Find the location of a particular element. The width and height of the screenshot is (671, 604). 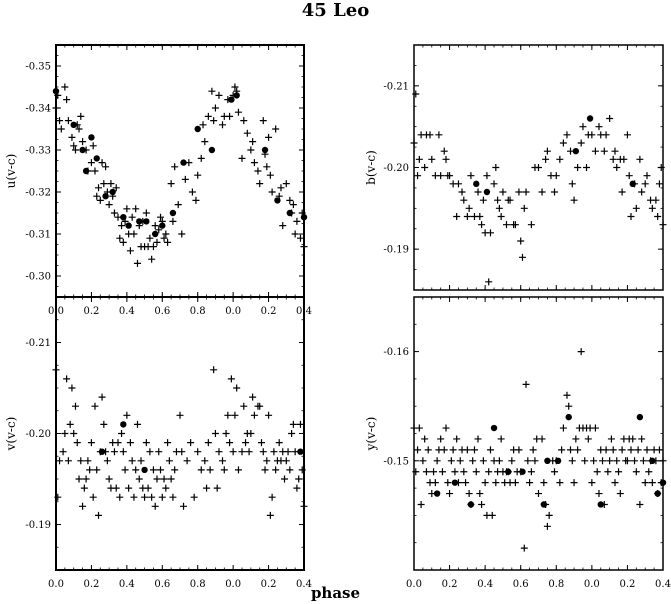

x-tick-label: 0.2 is located at coordinates (450, 584).